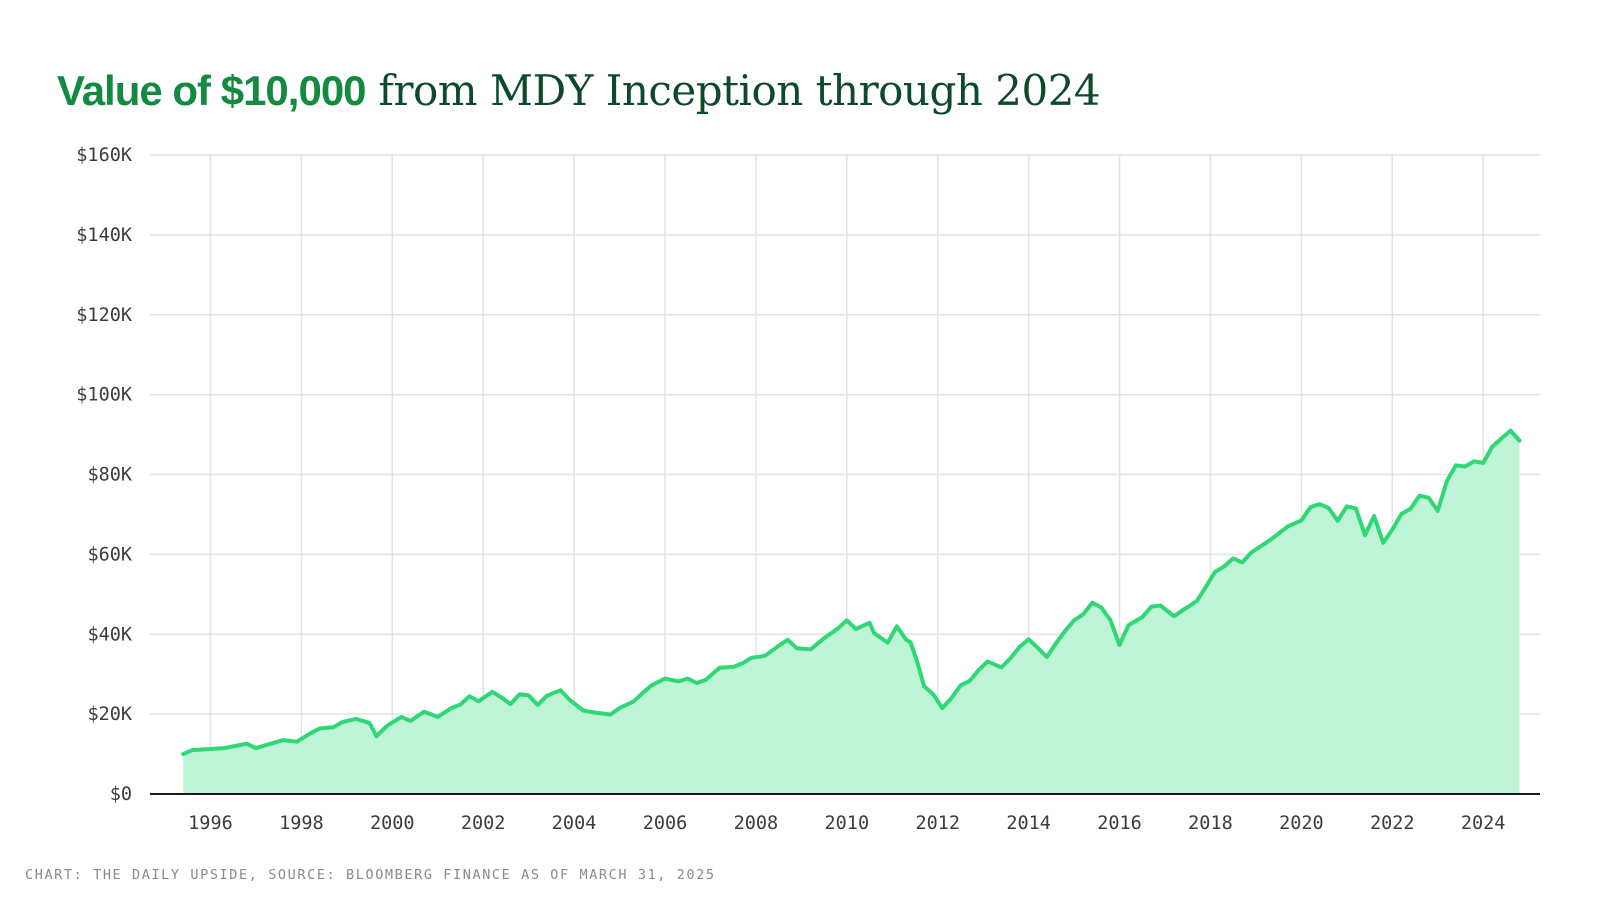  I want to click on y-tick-label: $20K, so click(109, 714).